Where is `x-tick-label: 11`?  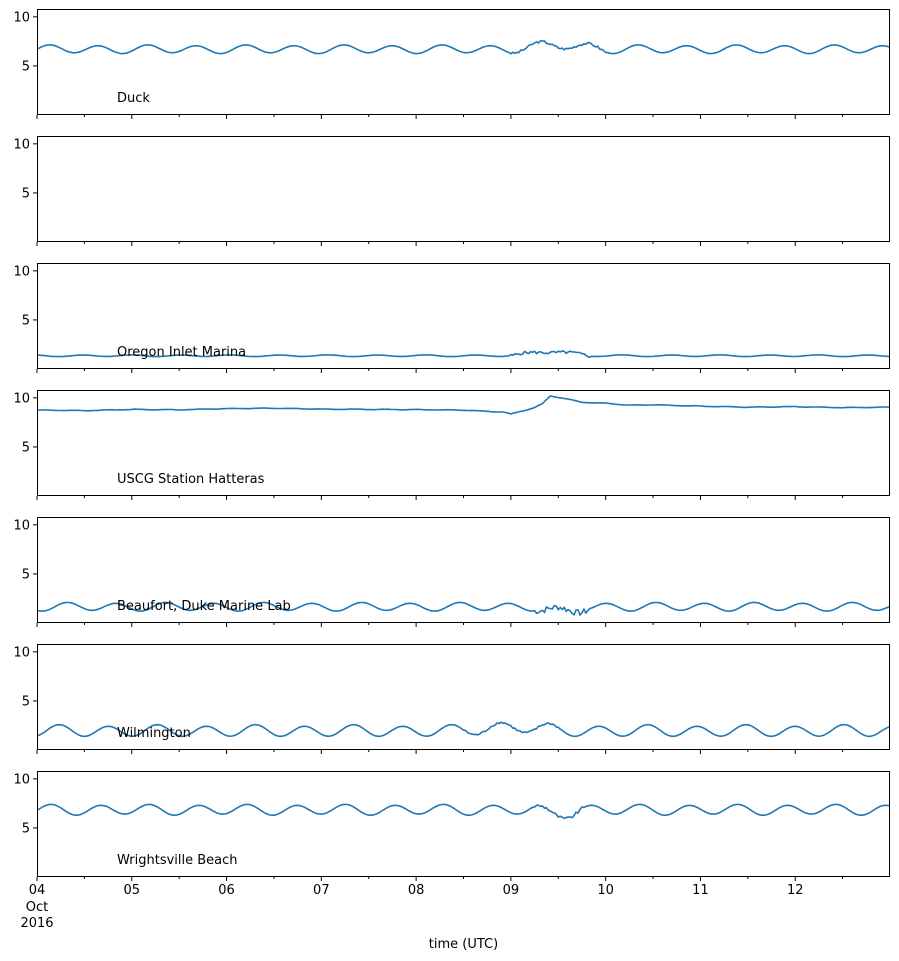
x-tick-label: 11 is located at coordinates (700, 890).